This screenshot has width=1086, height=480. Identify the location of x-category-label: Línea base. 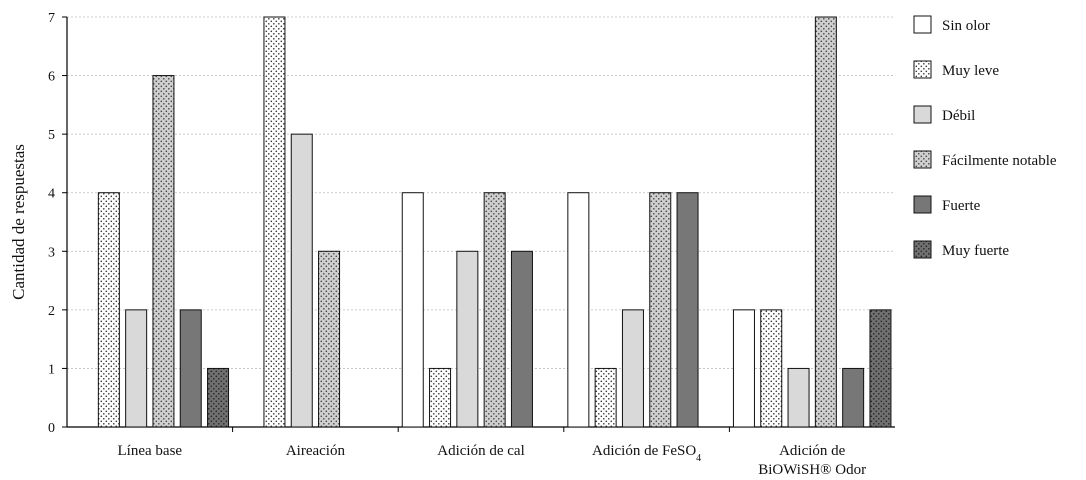
(150, 451).